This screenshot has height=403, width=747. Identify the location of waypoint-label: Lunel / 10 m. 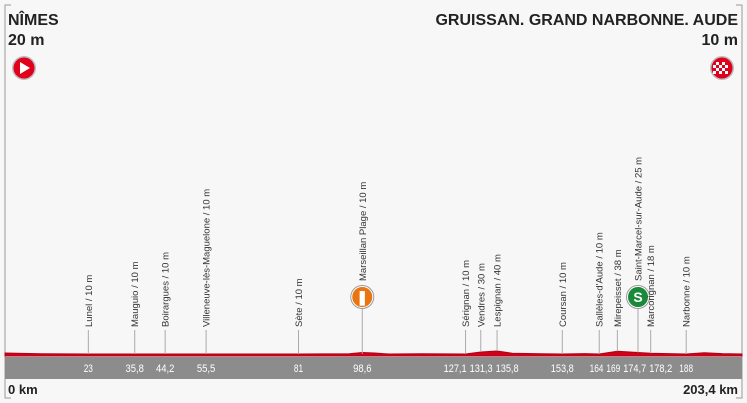
(89, 301).